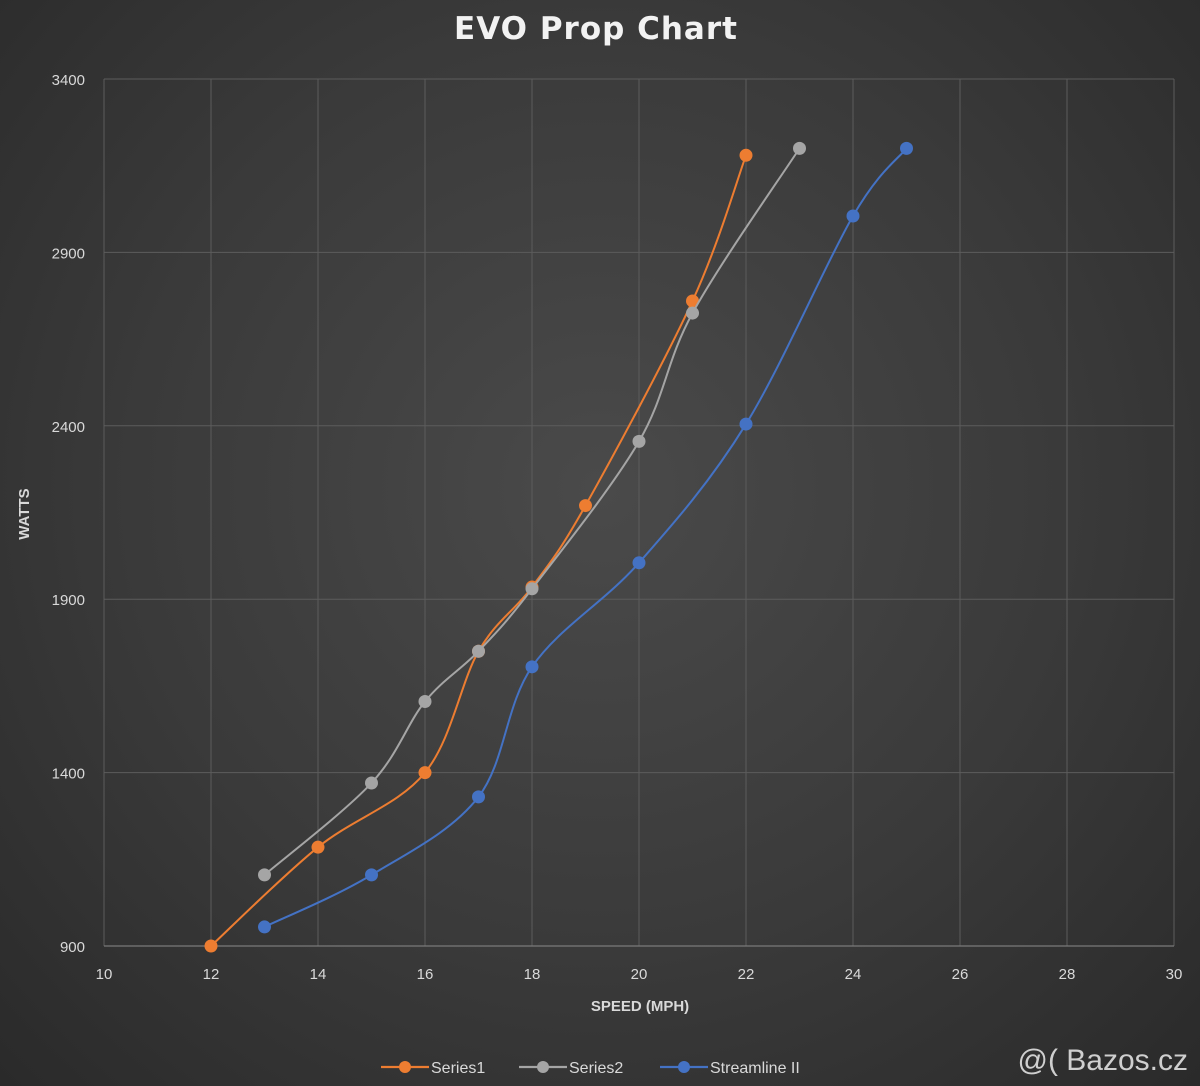  What do you see at coordinates (405, 1067) in the screenshot?
I see `legend-marker-series1` at bounding box center [405, 1067].